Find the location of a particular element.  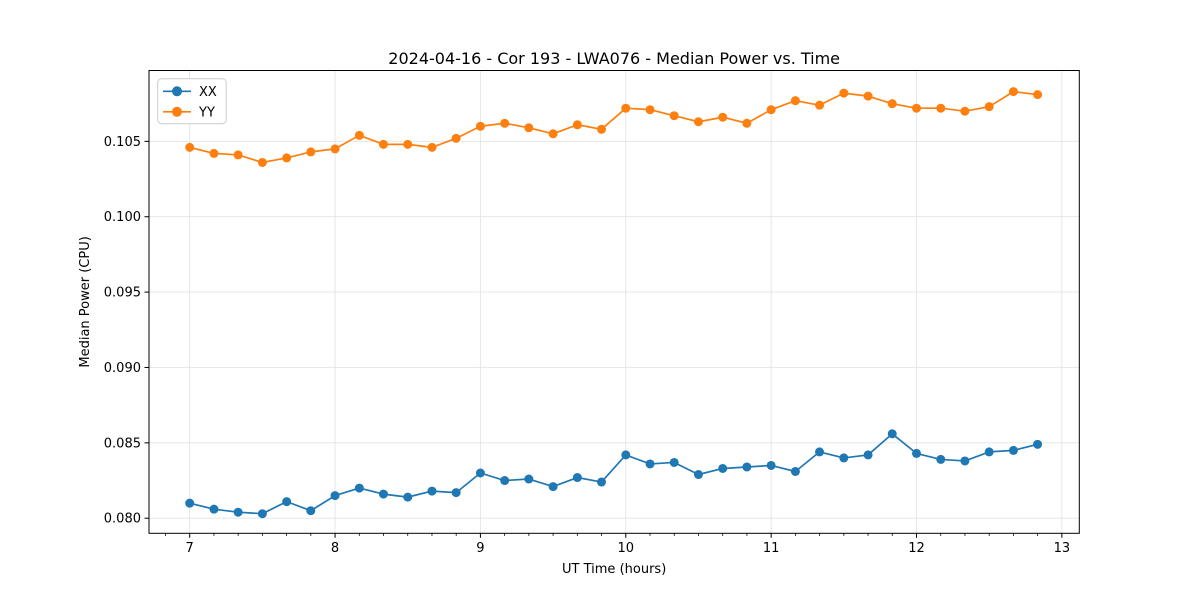

x-tick-label: 7 is located at coordinates (190, 548).